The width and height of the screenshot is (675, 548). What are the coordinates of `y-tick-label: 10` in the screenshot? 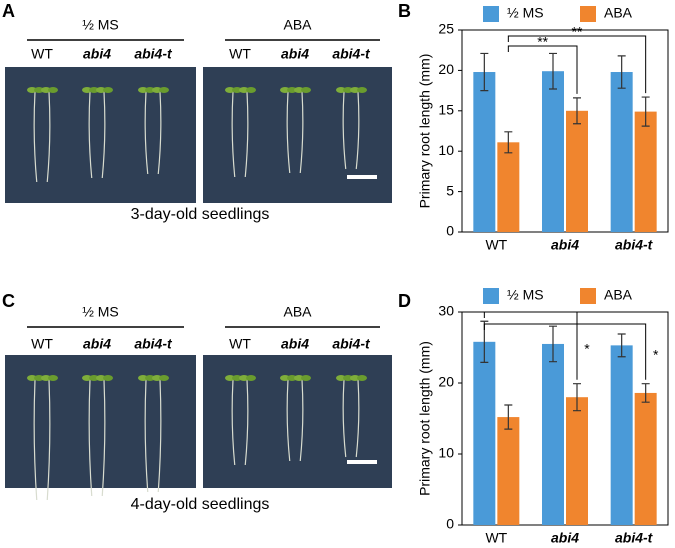 It's located at (446, 453).